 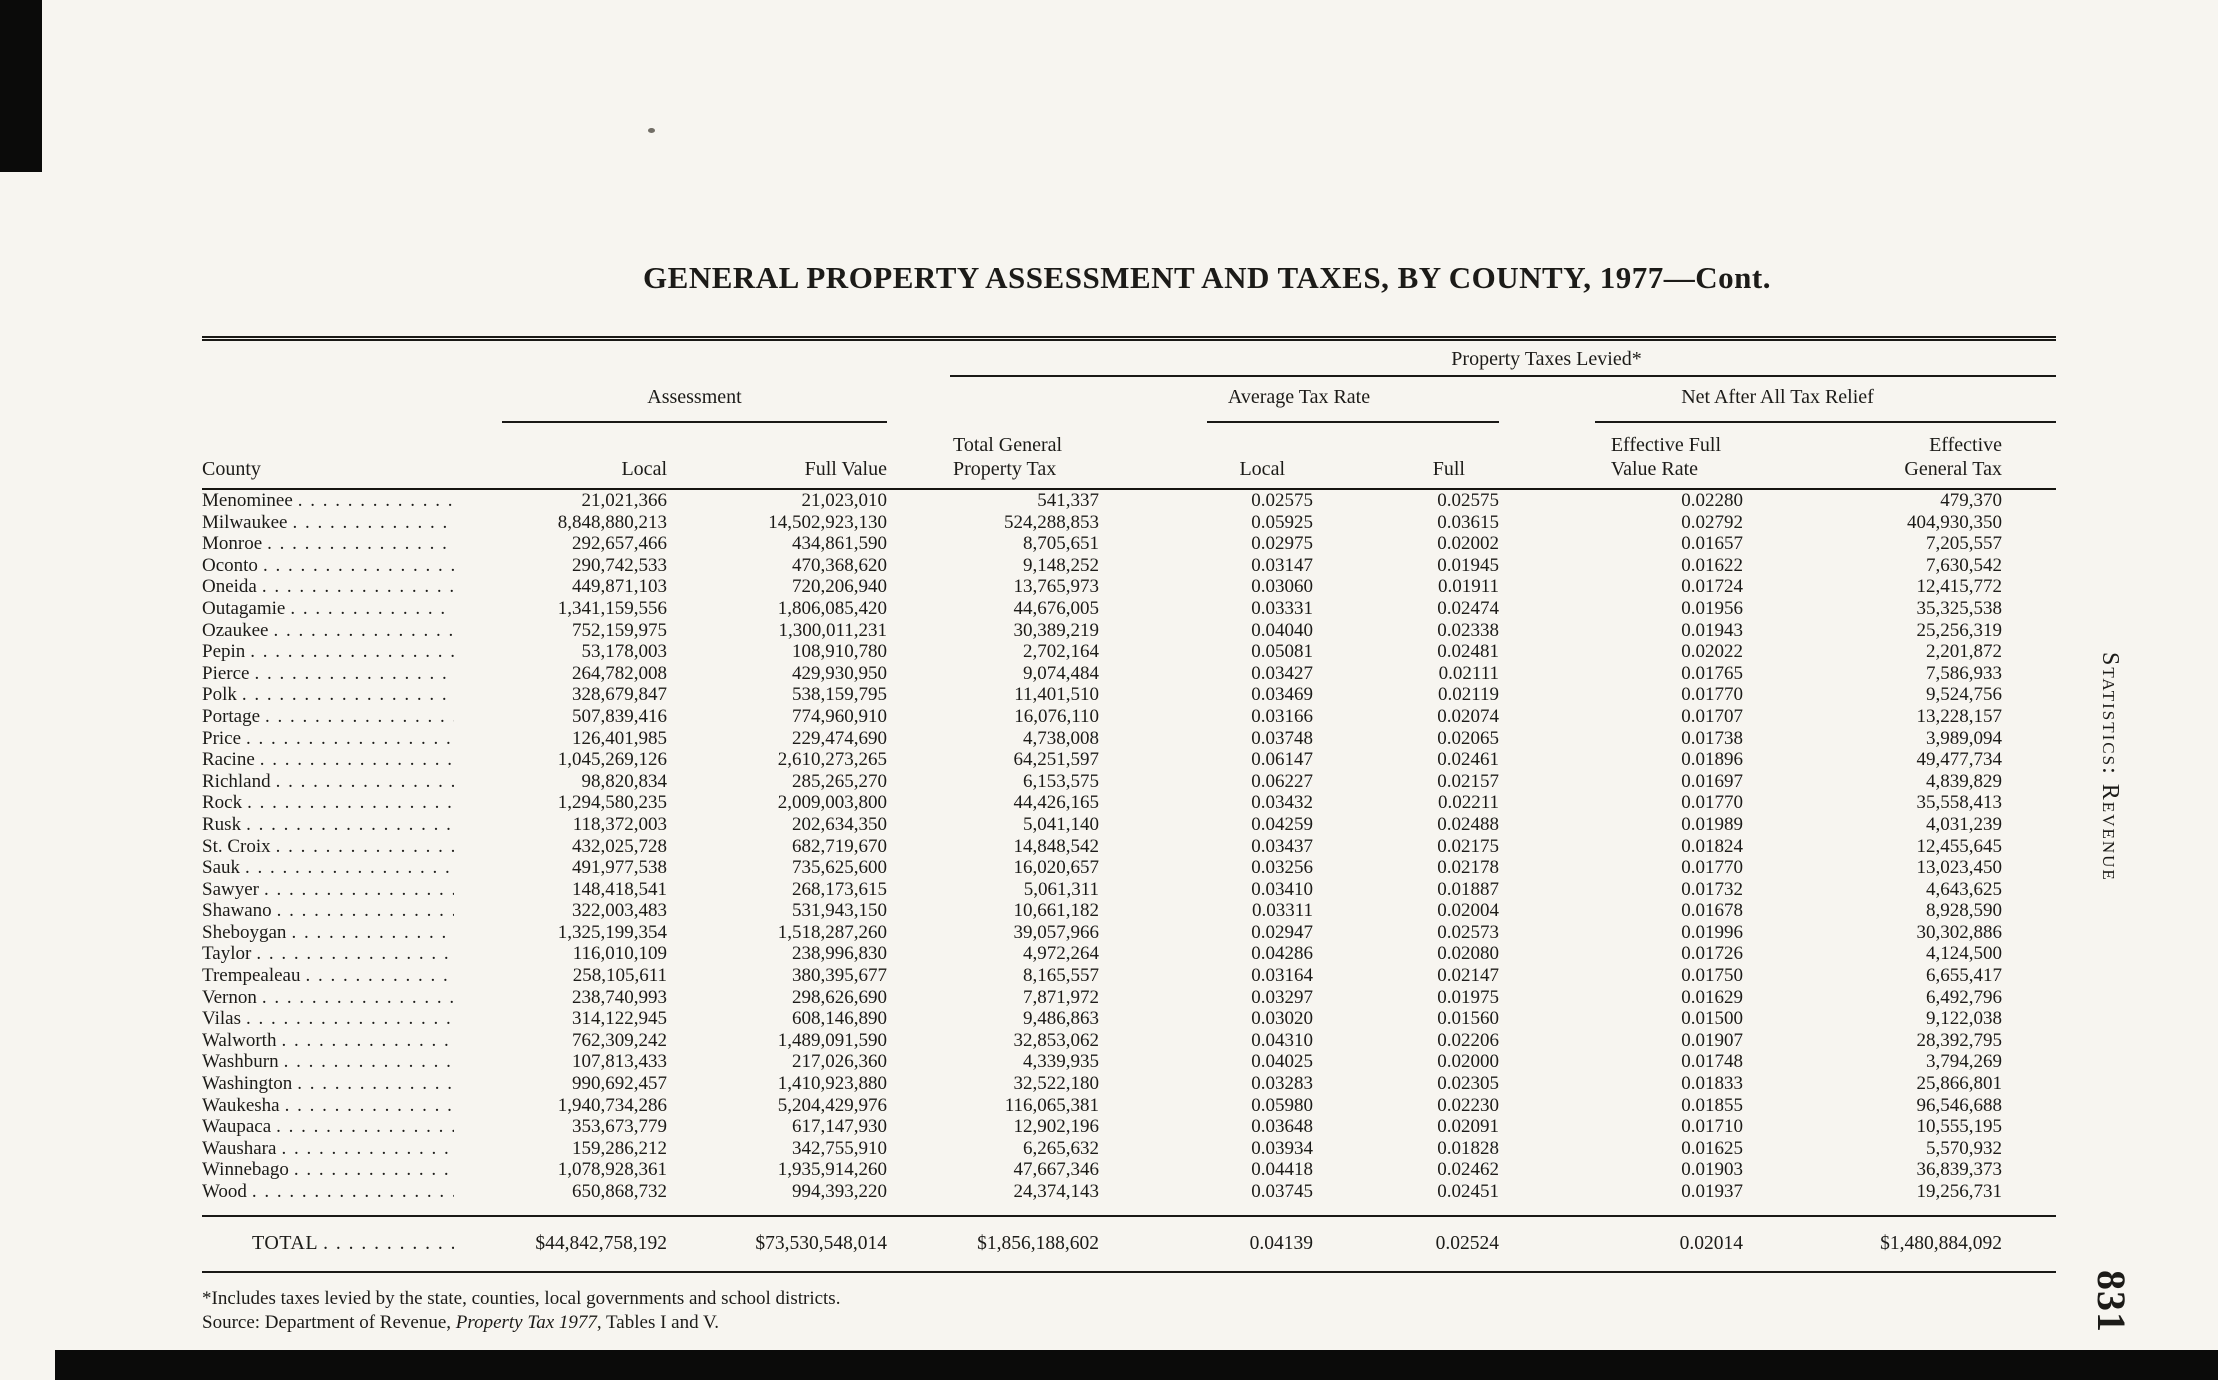 I want to click on source-prefix: Source: Department of Revenue,, so click(x=329, y=1322).